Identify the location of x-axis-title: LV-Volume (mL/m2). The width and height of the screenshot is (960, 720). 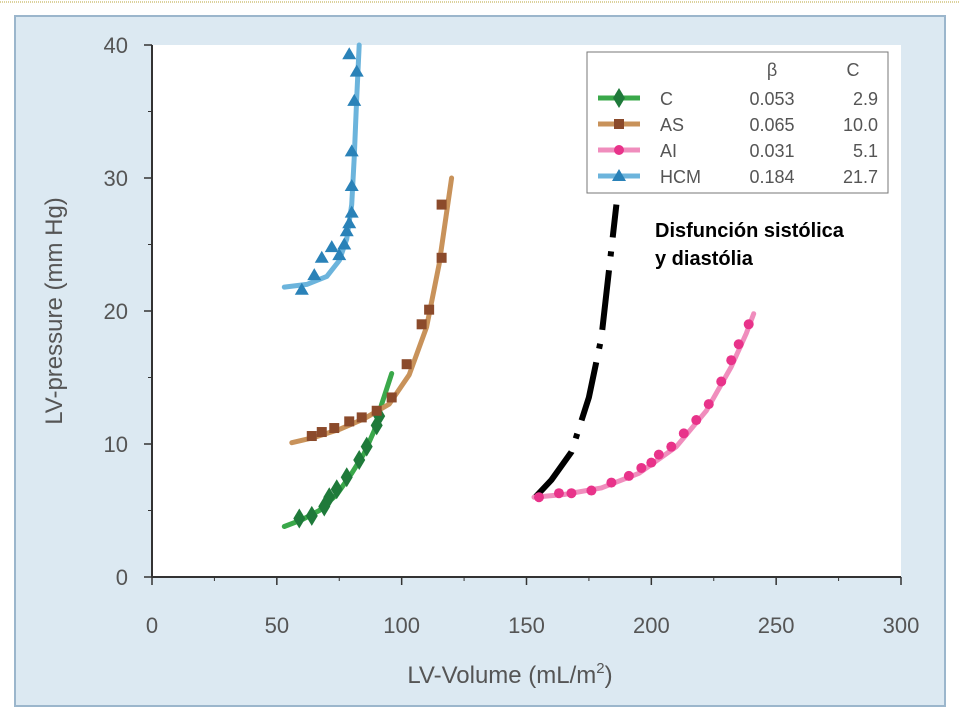
(509, 674).